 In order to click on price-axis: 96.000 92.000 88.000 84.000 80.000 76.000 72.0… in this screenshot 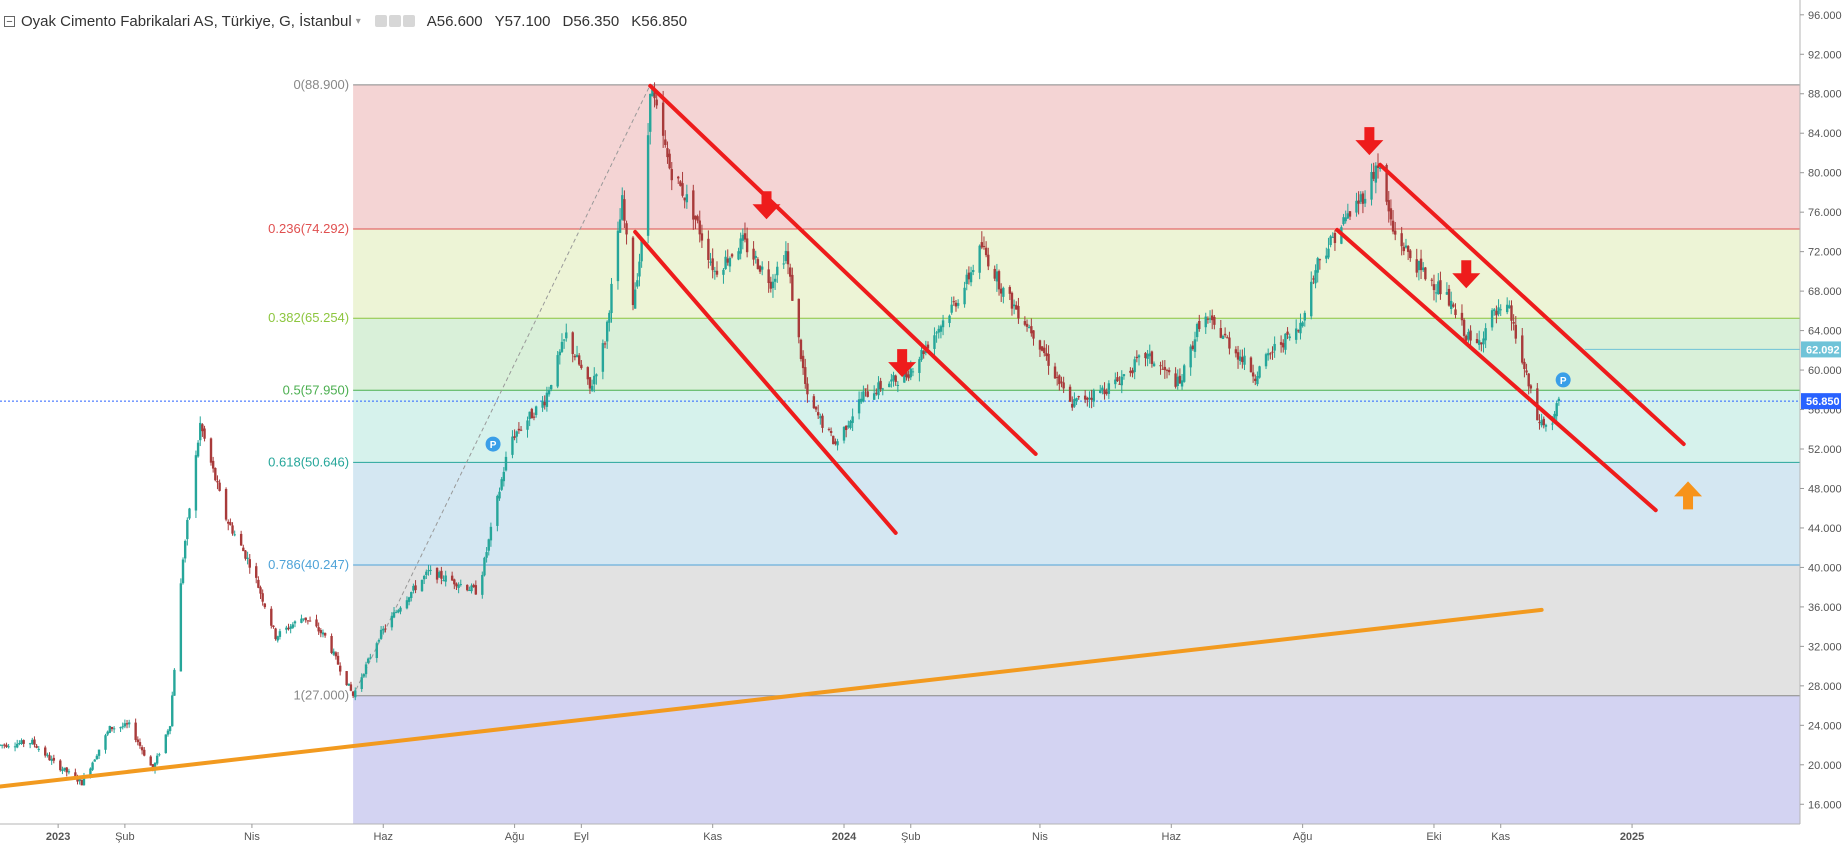, I will do `click(1820, 424)`.